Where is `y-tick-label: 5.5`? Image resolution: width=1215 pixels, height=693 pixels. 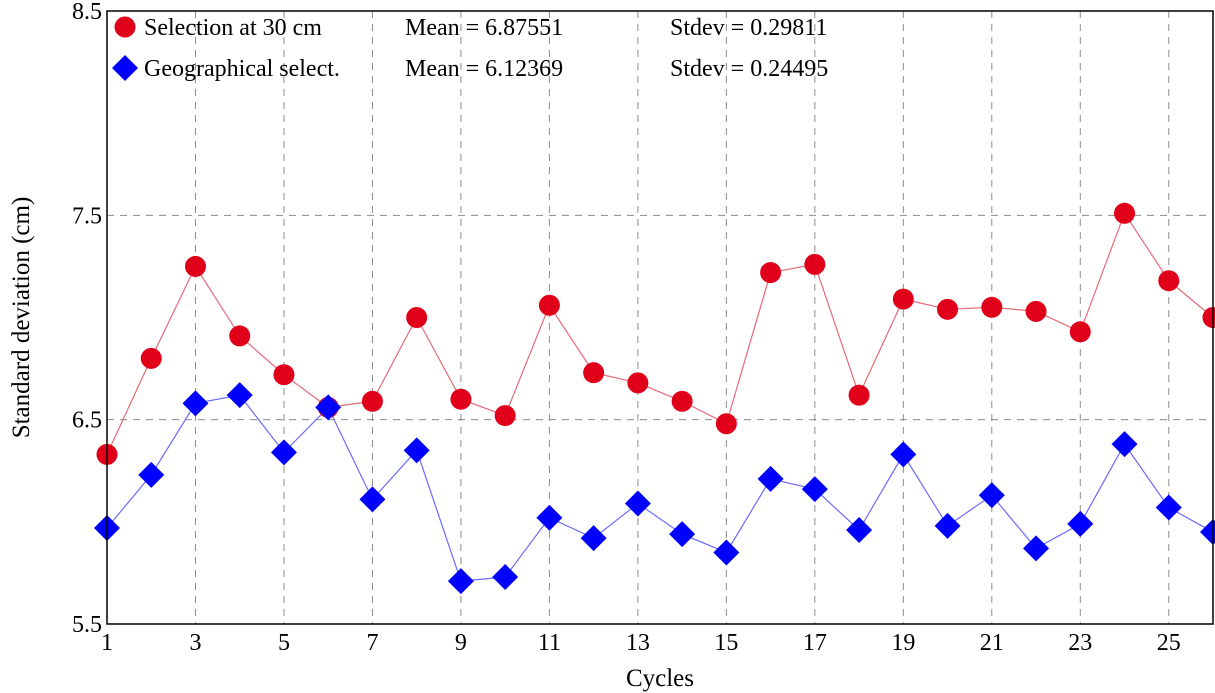
y-tick-label: 5.5 is located at coordinates (87, 625).